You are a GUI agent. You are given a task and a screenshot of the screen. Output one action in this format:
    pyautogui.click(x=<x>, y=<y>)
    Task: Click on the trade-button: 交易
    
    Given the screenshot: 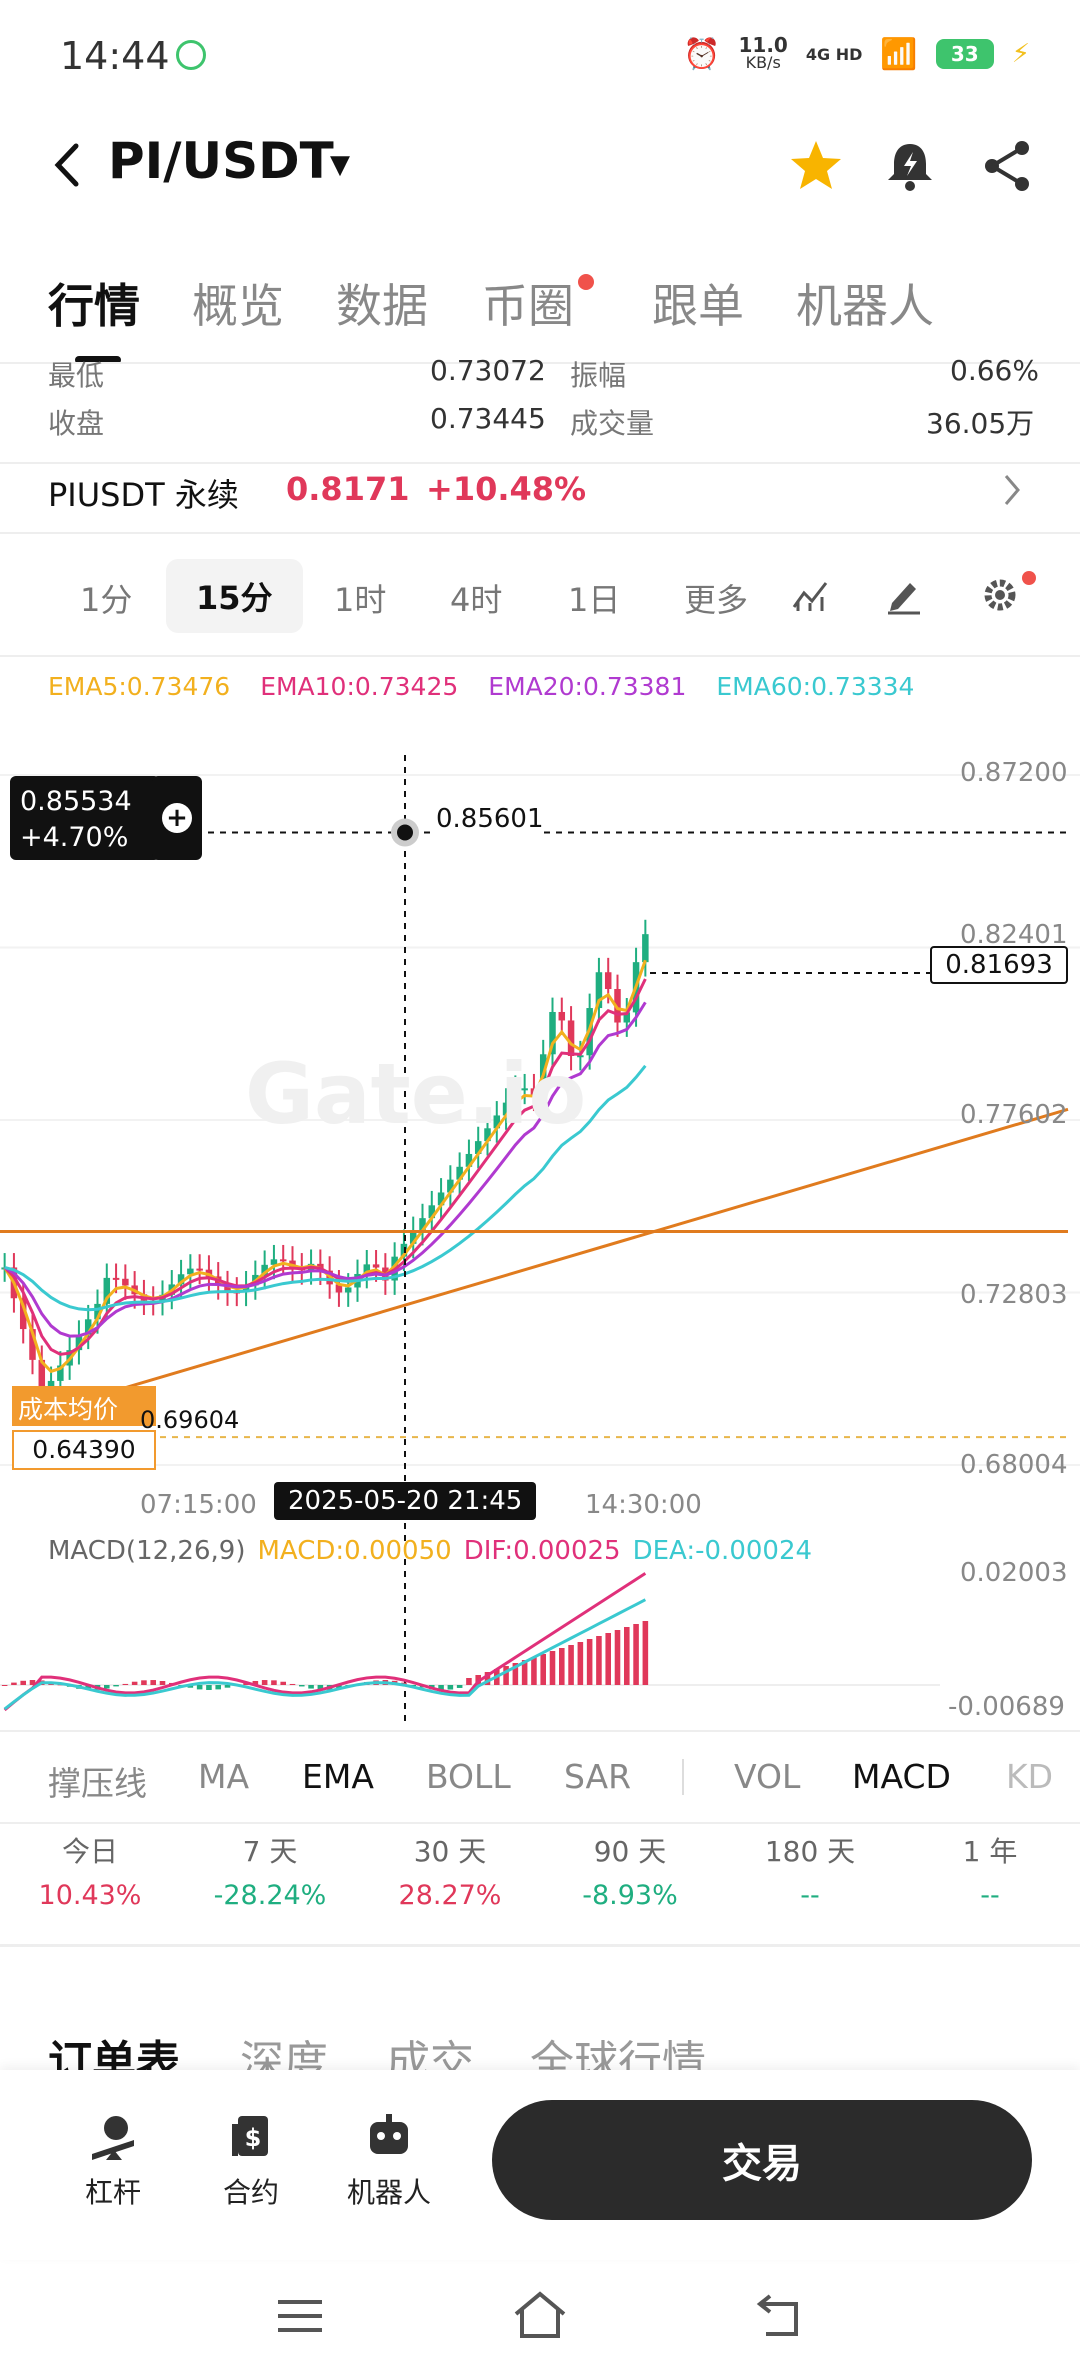 What is the action you would take?
    pyautogui.click(x=762, y=2160)
    